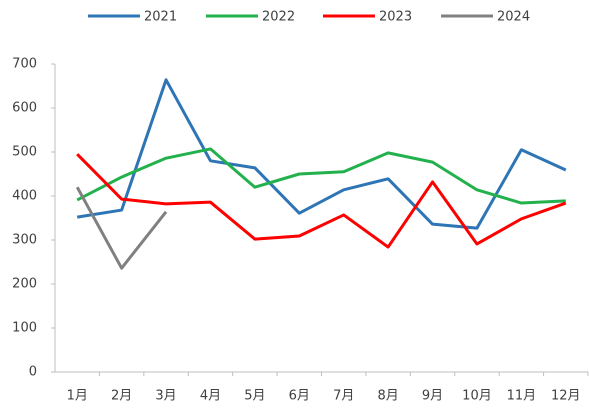 The image size is (589, 411). What do you see at coordinates (165, 396) in the screenshot?
I see `x-tick-label: 3月` at bounding box center [165, 396].